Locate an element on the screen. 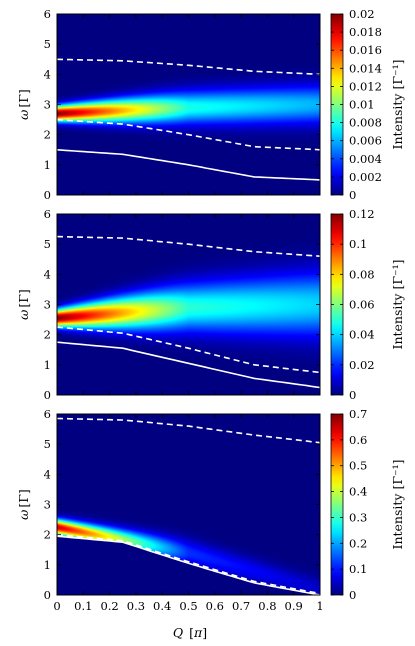 The image size is (415, 646). colorbar-tick-label: 0.01 is located at coordinates (362, 105).